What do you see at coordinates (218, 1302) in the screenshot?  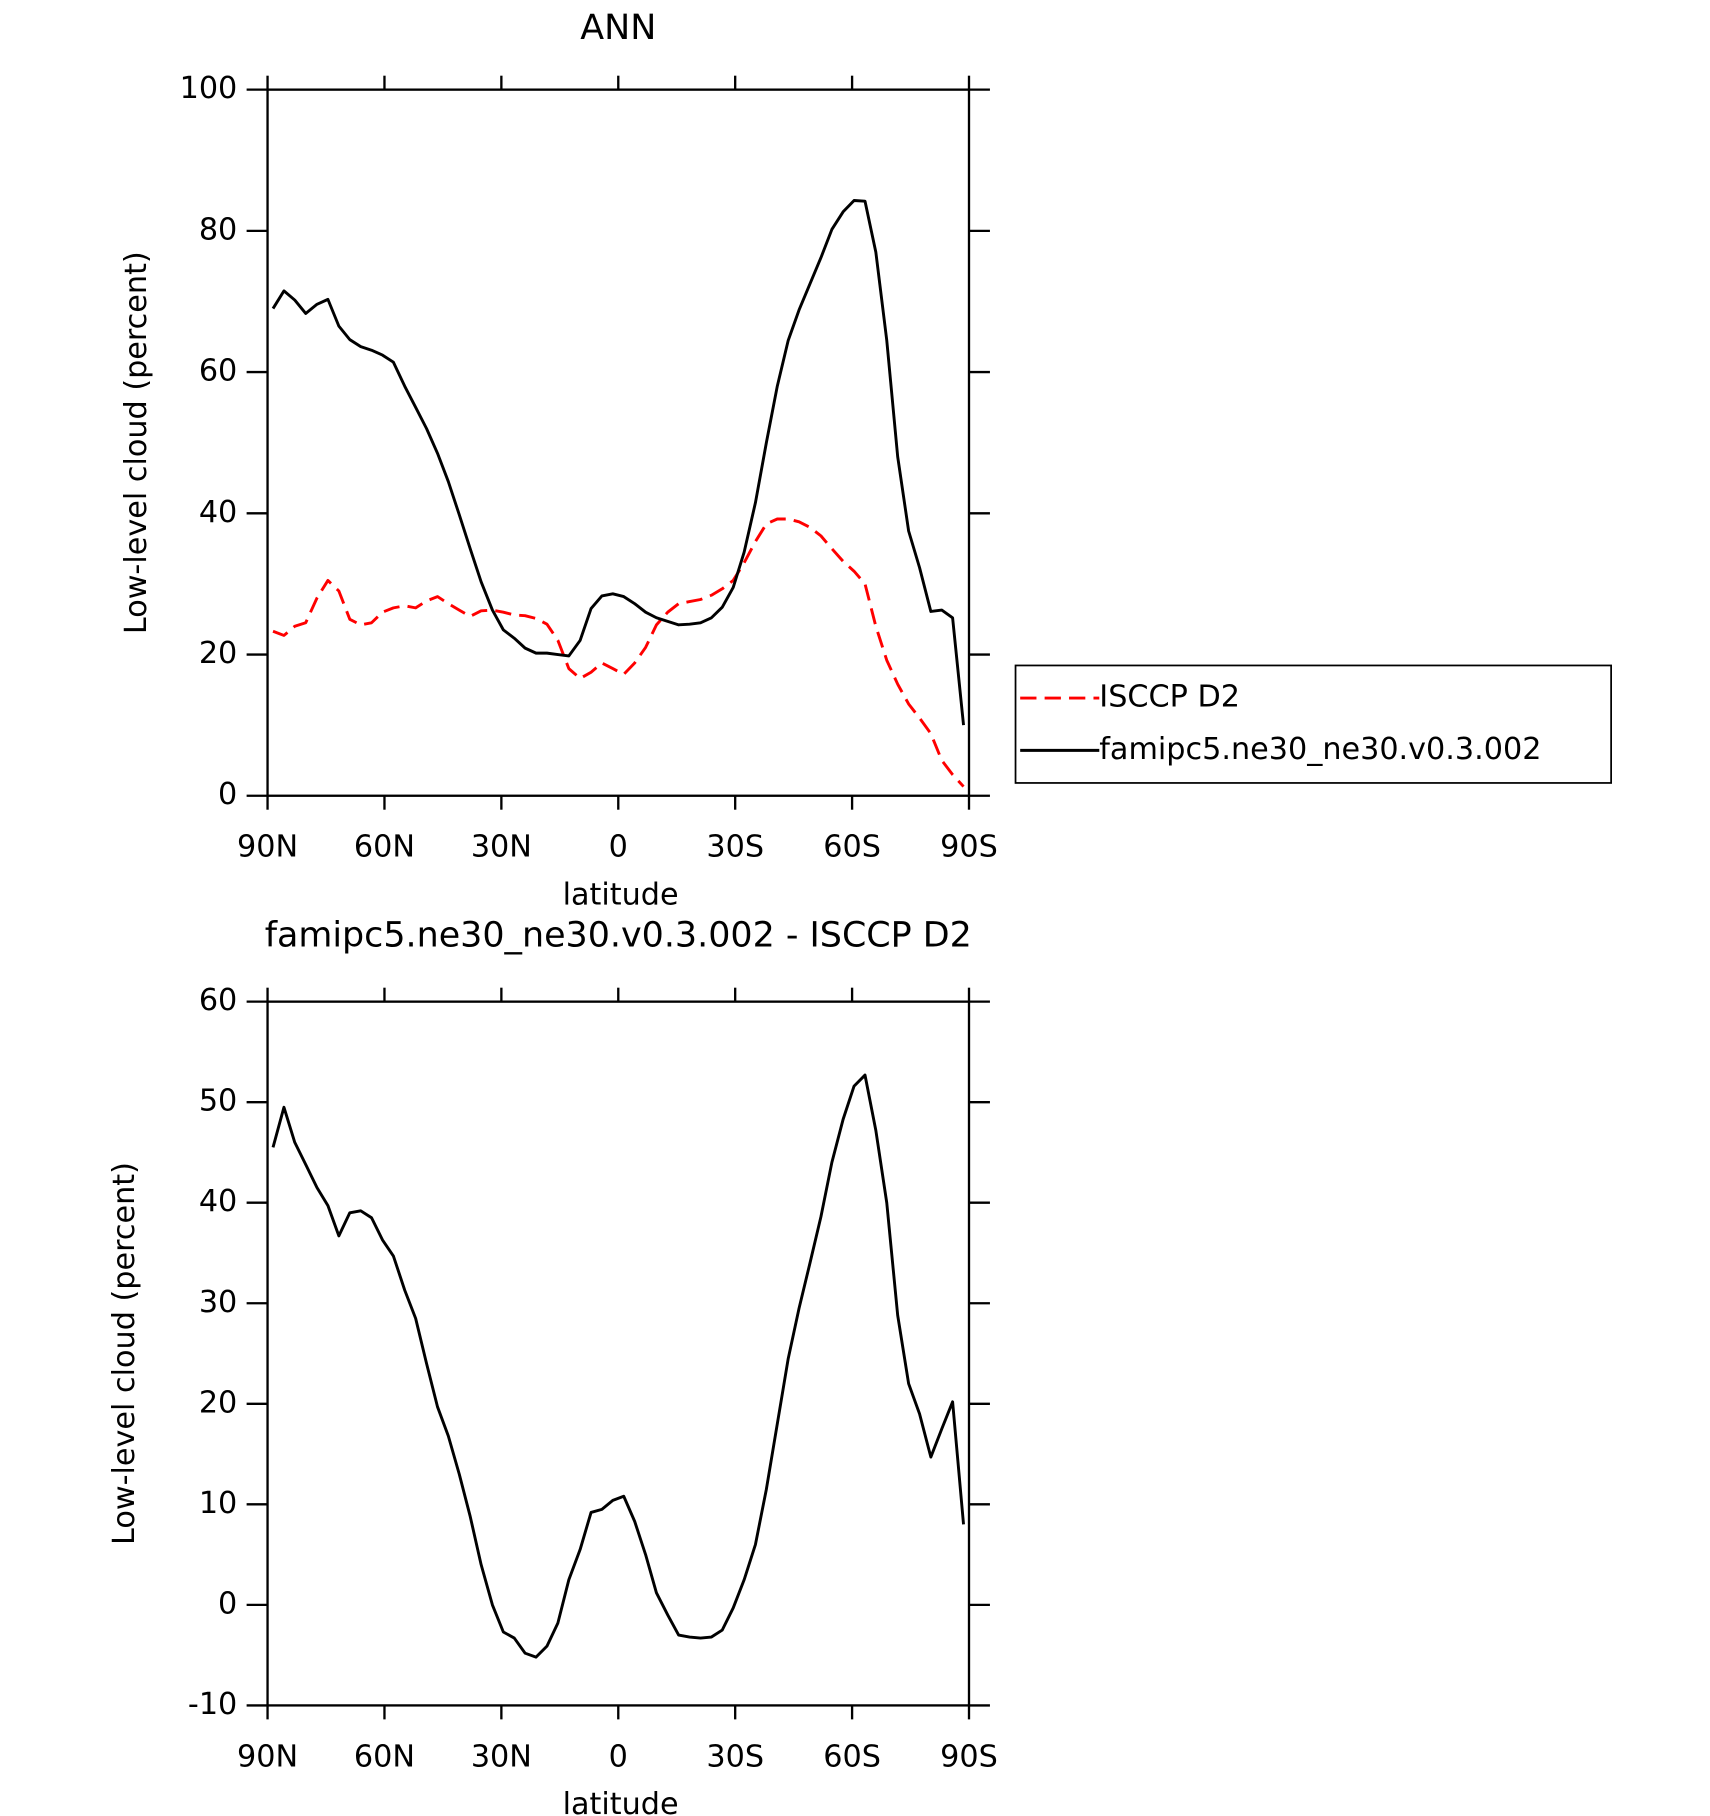 I see `y-tick-label: 30` at bounding box center [218, 1302].